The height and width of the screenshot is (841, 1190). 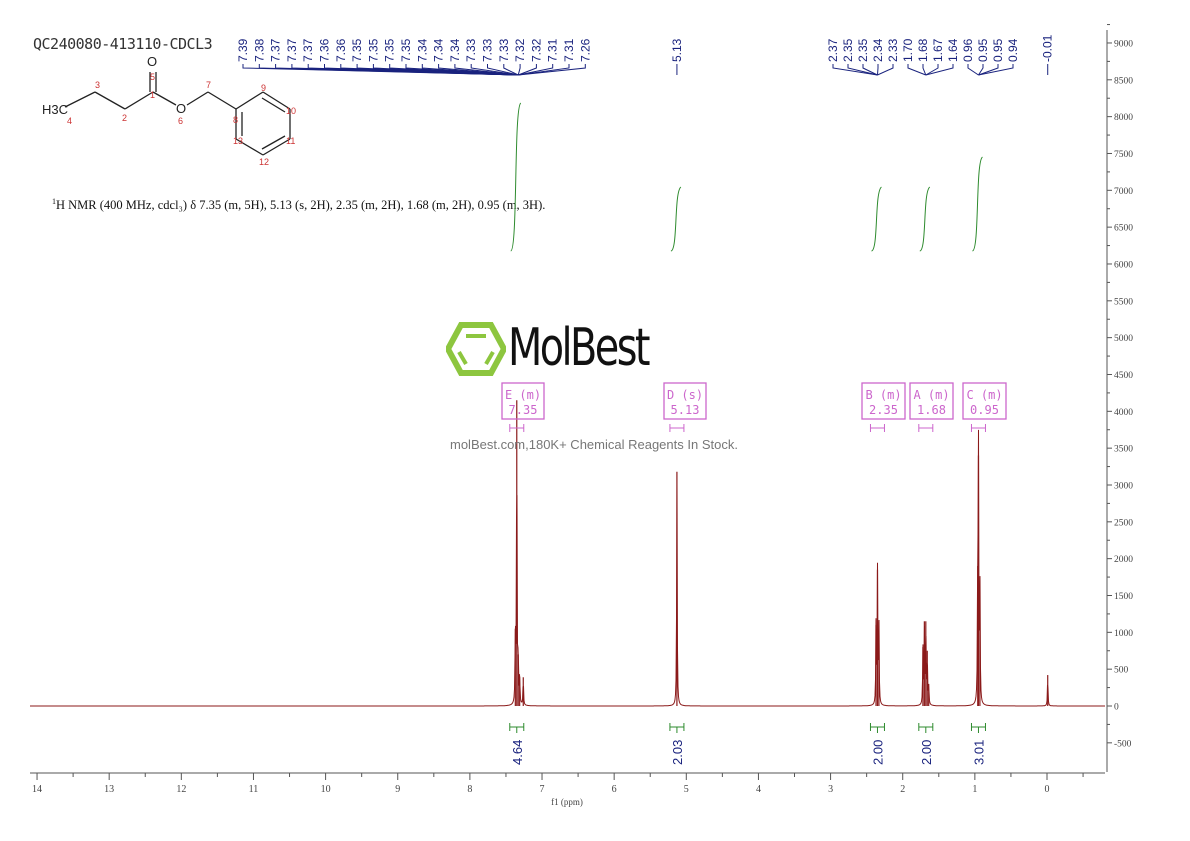 What do you see at coordinates (984, 410) in the screenshot?
I see `multiplet-shift: 0.95` at bounding box center [984, 410].